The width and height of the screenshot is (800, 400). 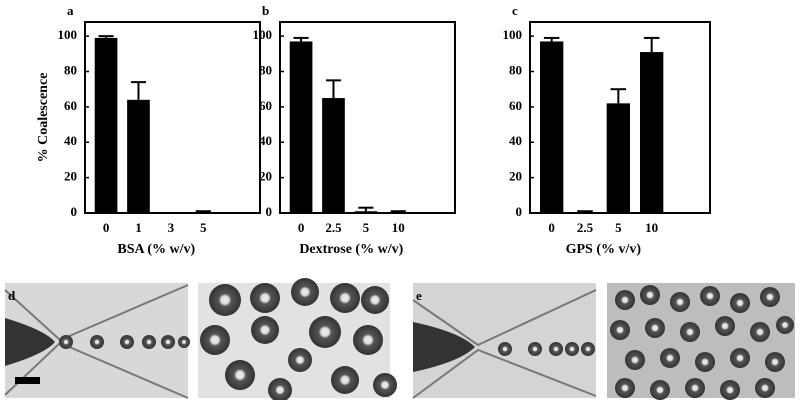 What do you see at coordinates (12, 295) in the screenshot?
I see `panel-label: d` at bounding box center [12, 295].